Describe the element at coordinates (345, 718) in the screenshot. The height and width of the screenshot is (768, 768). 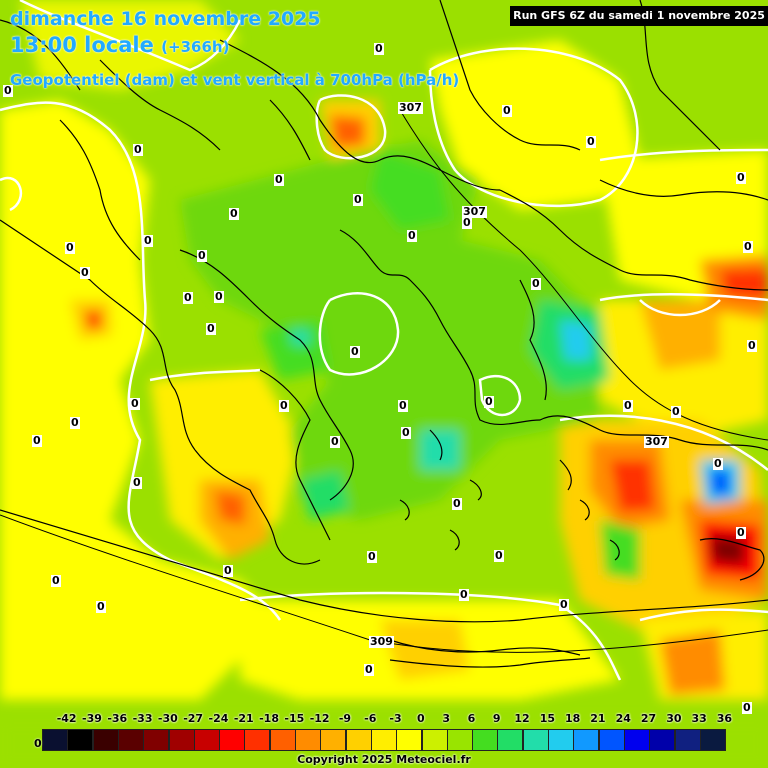
I see `legend-label: -9` at that location.